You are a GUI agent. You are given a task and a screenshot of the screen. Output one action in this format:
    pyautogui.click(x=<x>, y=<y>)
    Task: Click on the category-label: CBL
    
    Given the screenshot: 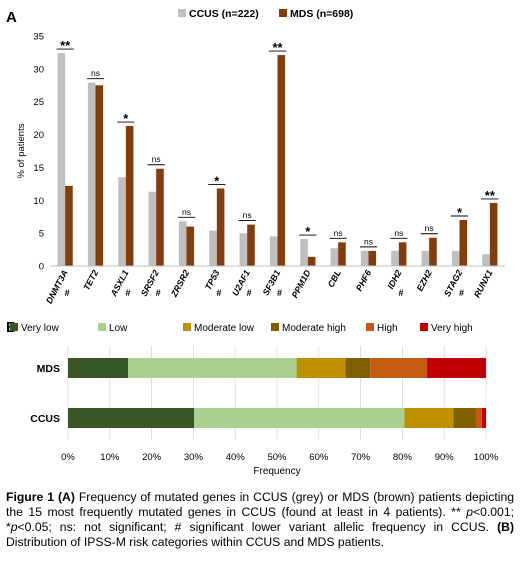 What is the action you would take?
    pyautogui.click(x=334, y=278)
    